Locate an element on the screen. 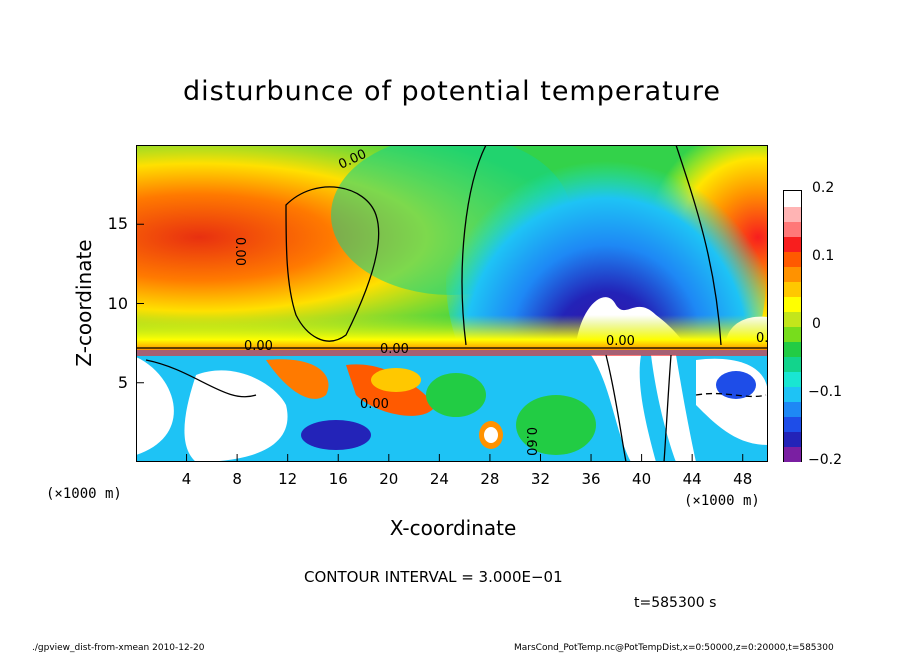  x-tick-label: 4 is located at coordinates (186, 479).